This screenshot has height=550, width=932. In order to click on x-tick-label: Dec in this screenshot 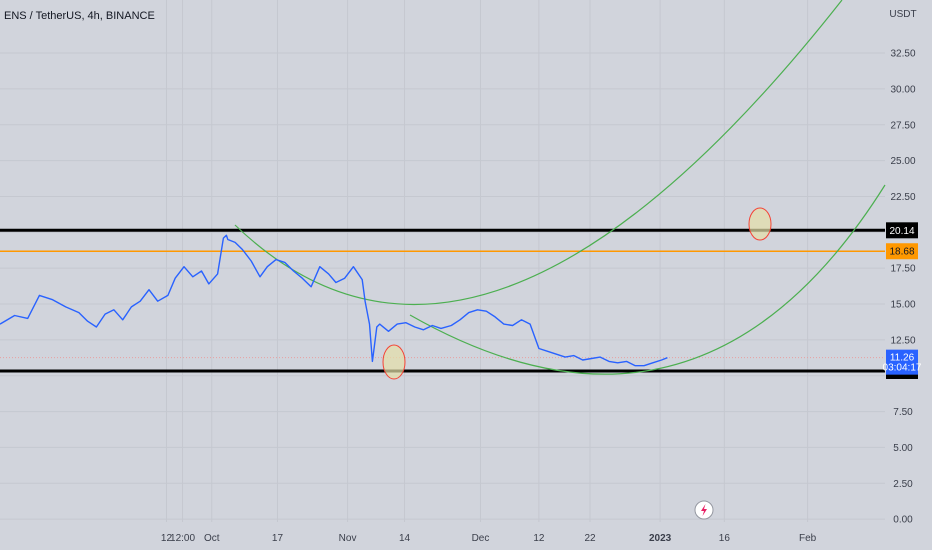, I will do `click(481, 538)`.